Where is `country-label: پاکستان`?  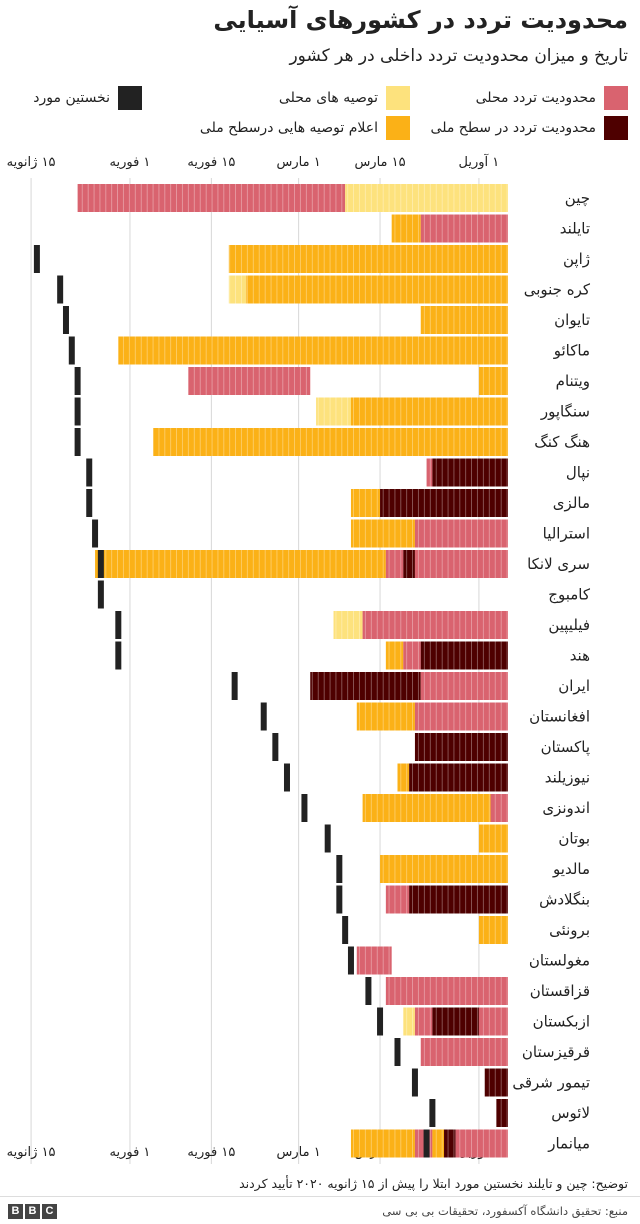
country-label: پاکستان is located at coordinates (565, 747).